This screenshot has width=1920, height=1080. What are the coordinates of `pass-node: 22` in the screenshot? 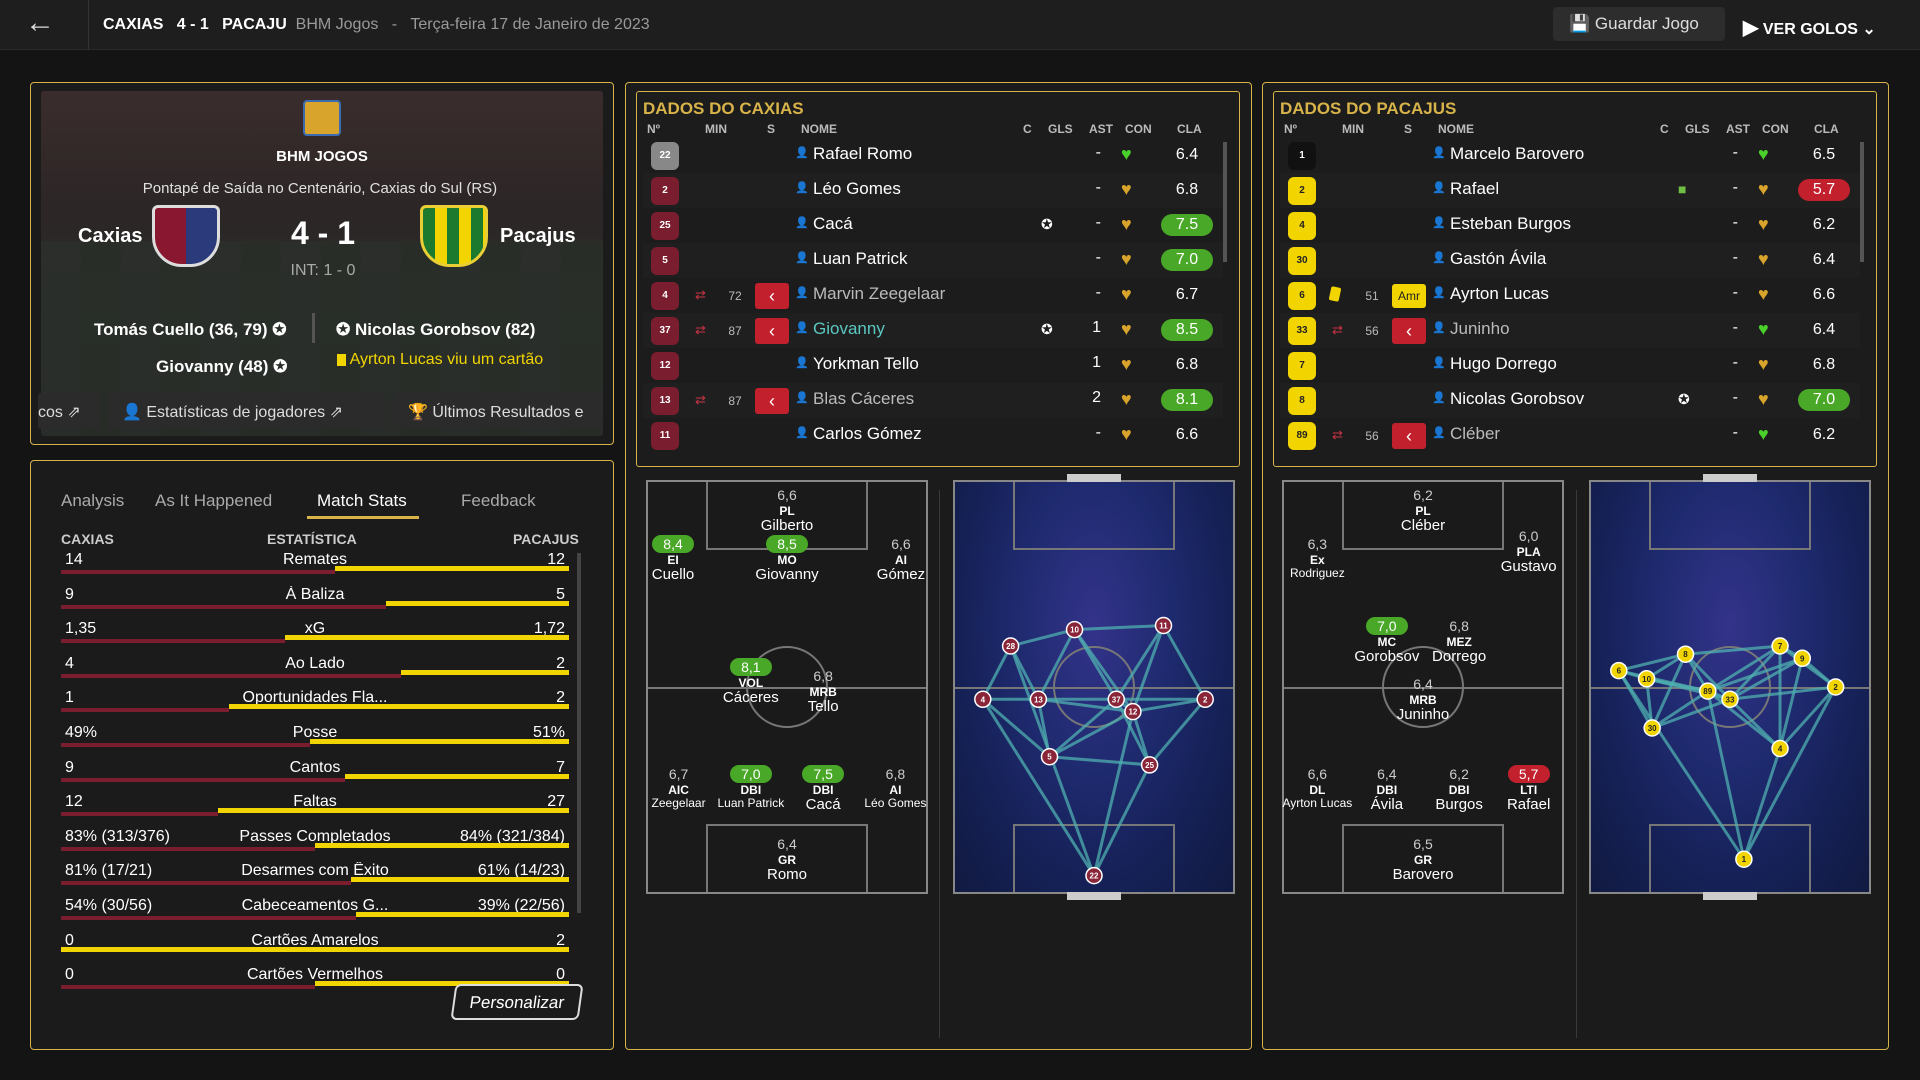 It's located at (1094, 875).